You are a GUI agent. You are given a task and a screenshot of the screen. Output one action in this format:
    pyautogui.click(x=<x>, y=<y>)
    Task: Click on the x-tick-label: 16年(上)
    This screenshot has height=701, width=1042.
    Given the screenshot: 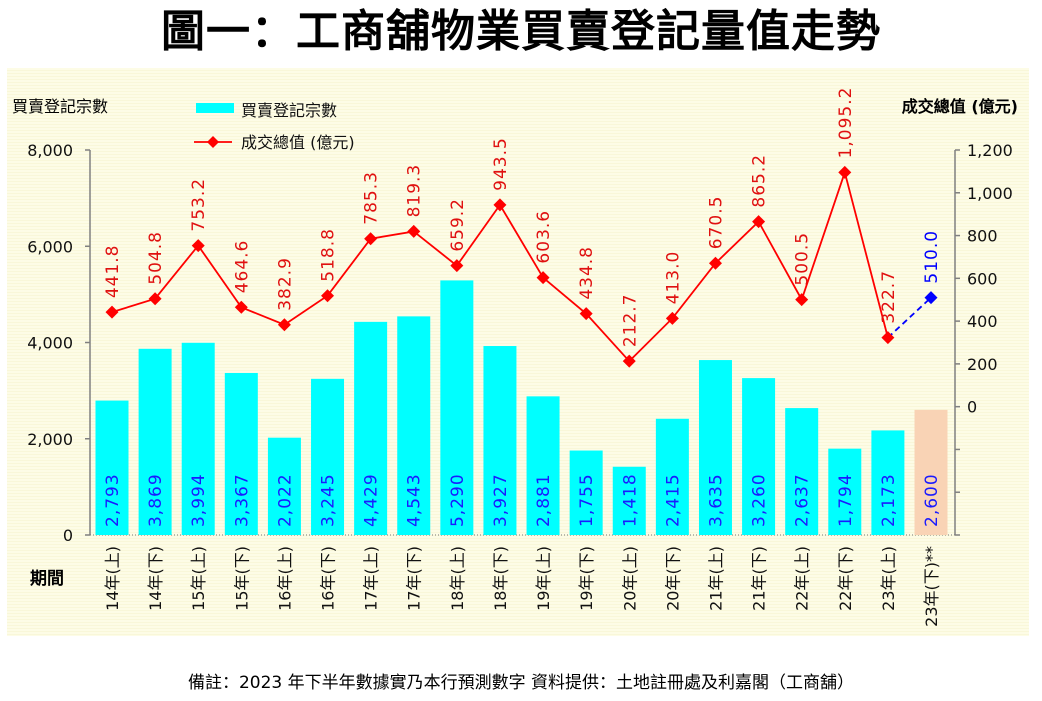 What is the action you would take?
    pyautogui.click(x=284, y=578)
    